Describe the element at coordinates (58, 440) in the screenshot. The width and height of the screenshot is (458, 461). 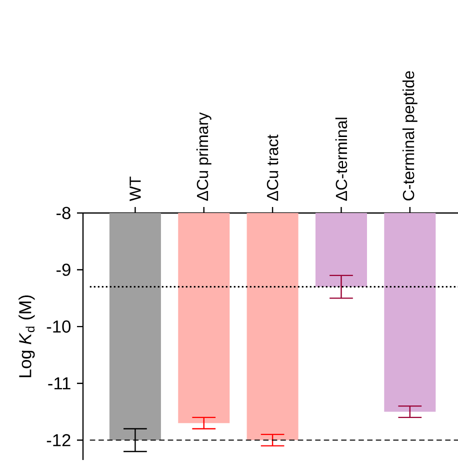
I see `y-tick-label: -12` at that location.